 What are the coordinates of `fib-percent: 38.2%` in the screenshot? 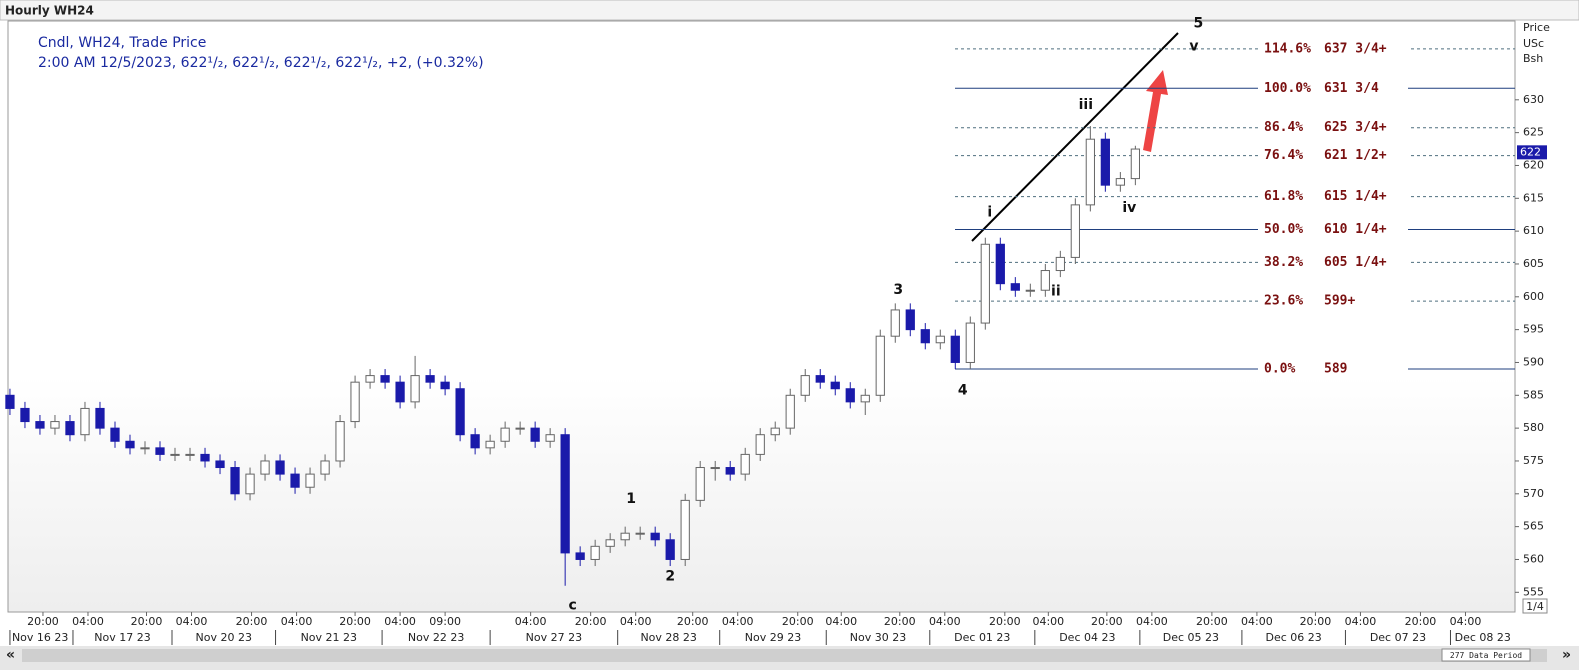 It's located at (1283, 262).